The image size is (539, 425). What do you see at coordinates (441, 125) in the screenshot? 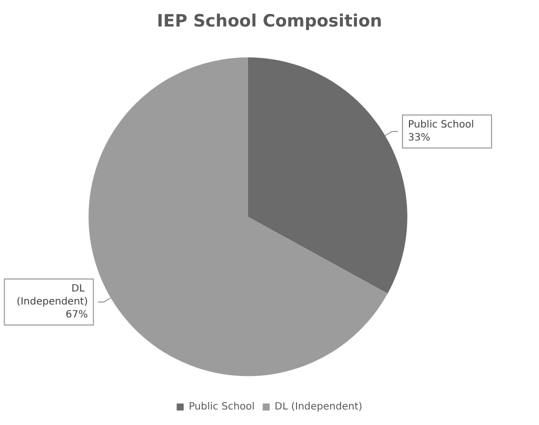
I see `slice-label: Public School` at bounding box center [441, 125].